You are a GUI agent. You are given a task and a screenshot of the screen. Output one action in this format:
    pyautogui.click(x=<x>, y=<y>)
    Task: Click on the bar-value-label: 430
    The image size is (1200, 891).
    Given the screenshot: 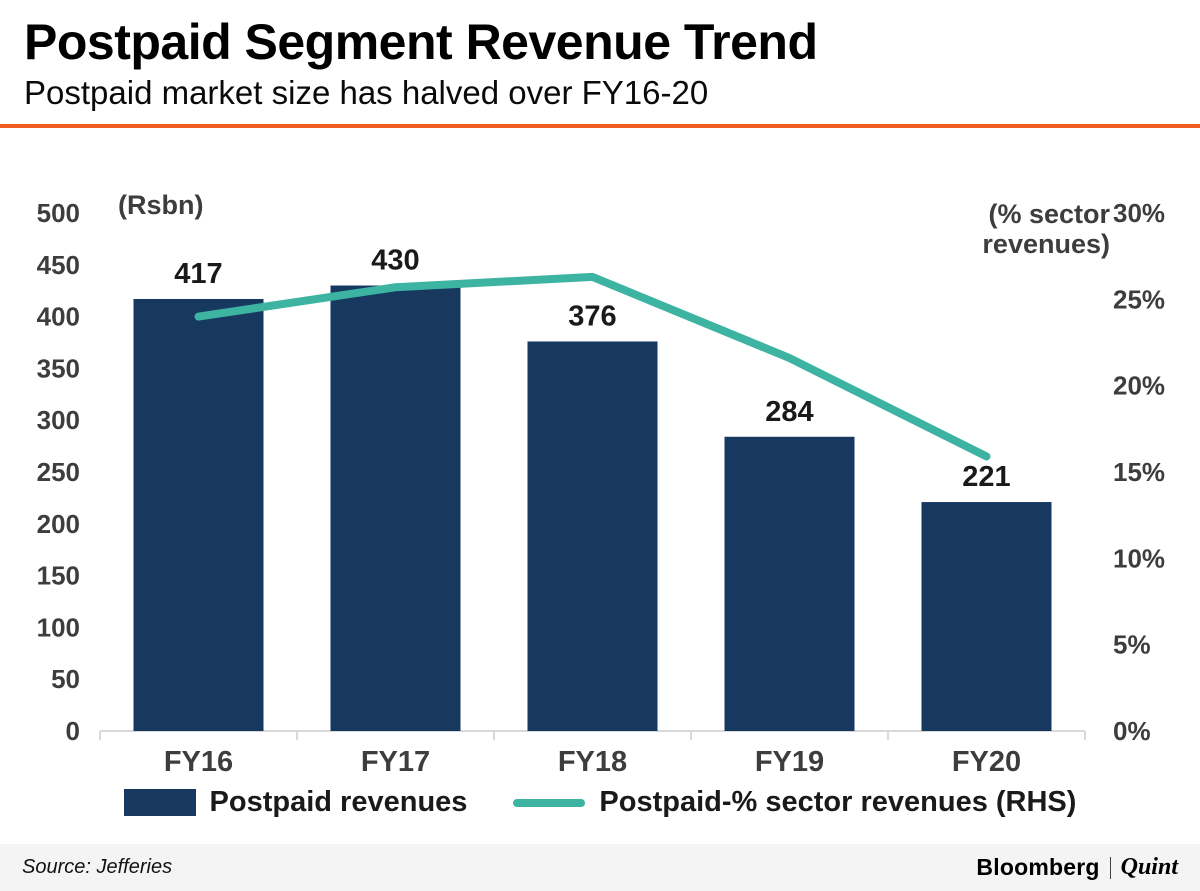 What is the action you would take?
    pyautogui.click(x=395, y=261)
    